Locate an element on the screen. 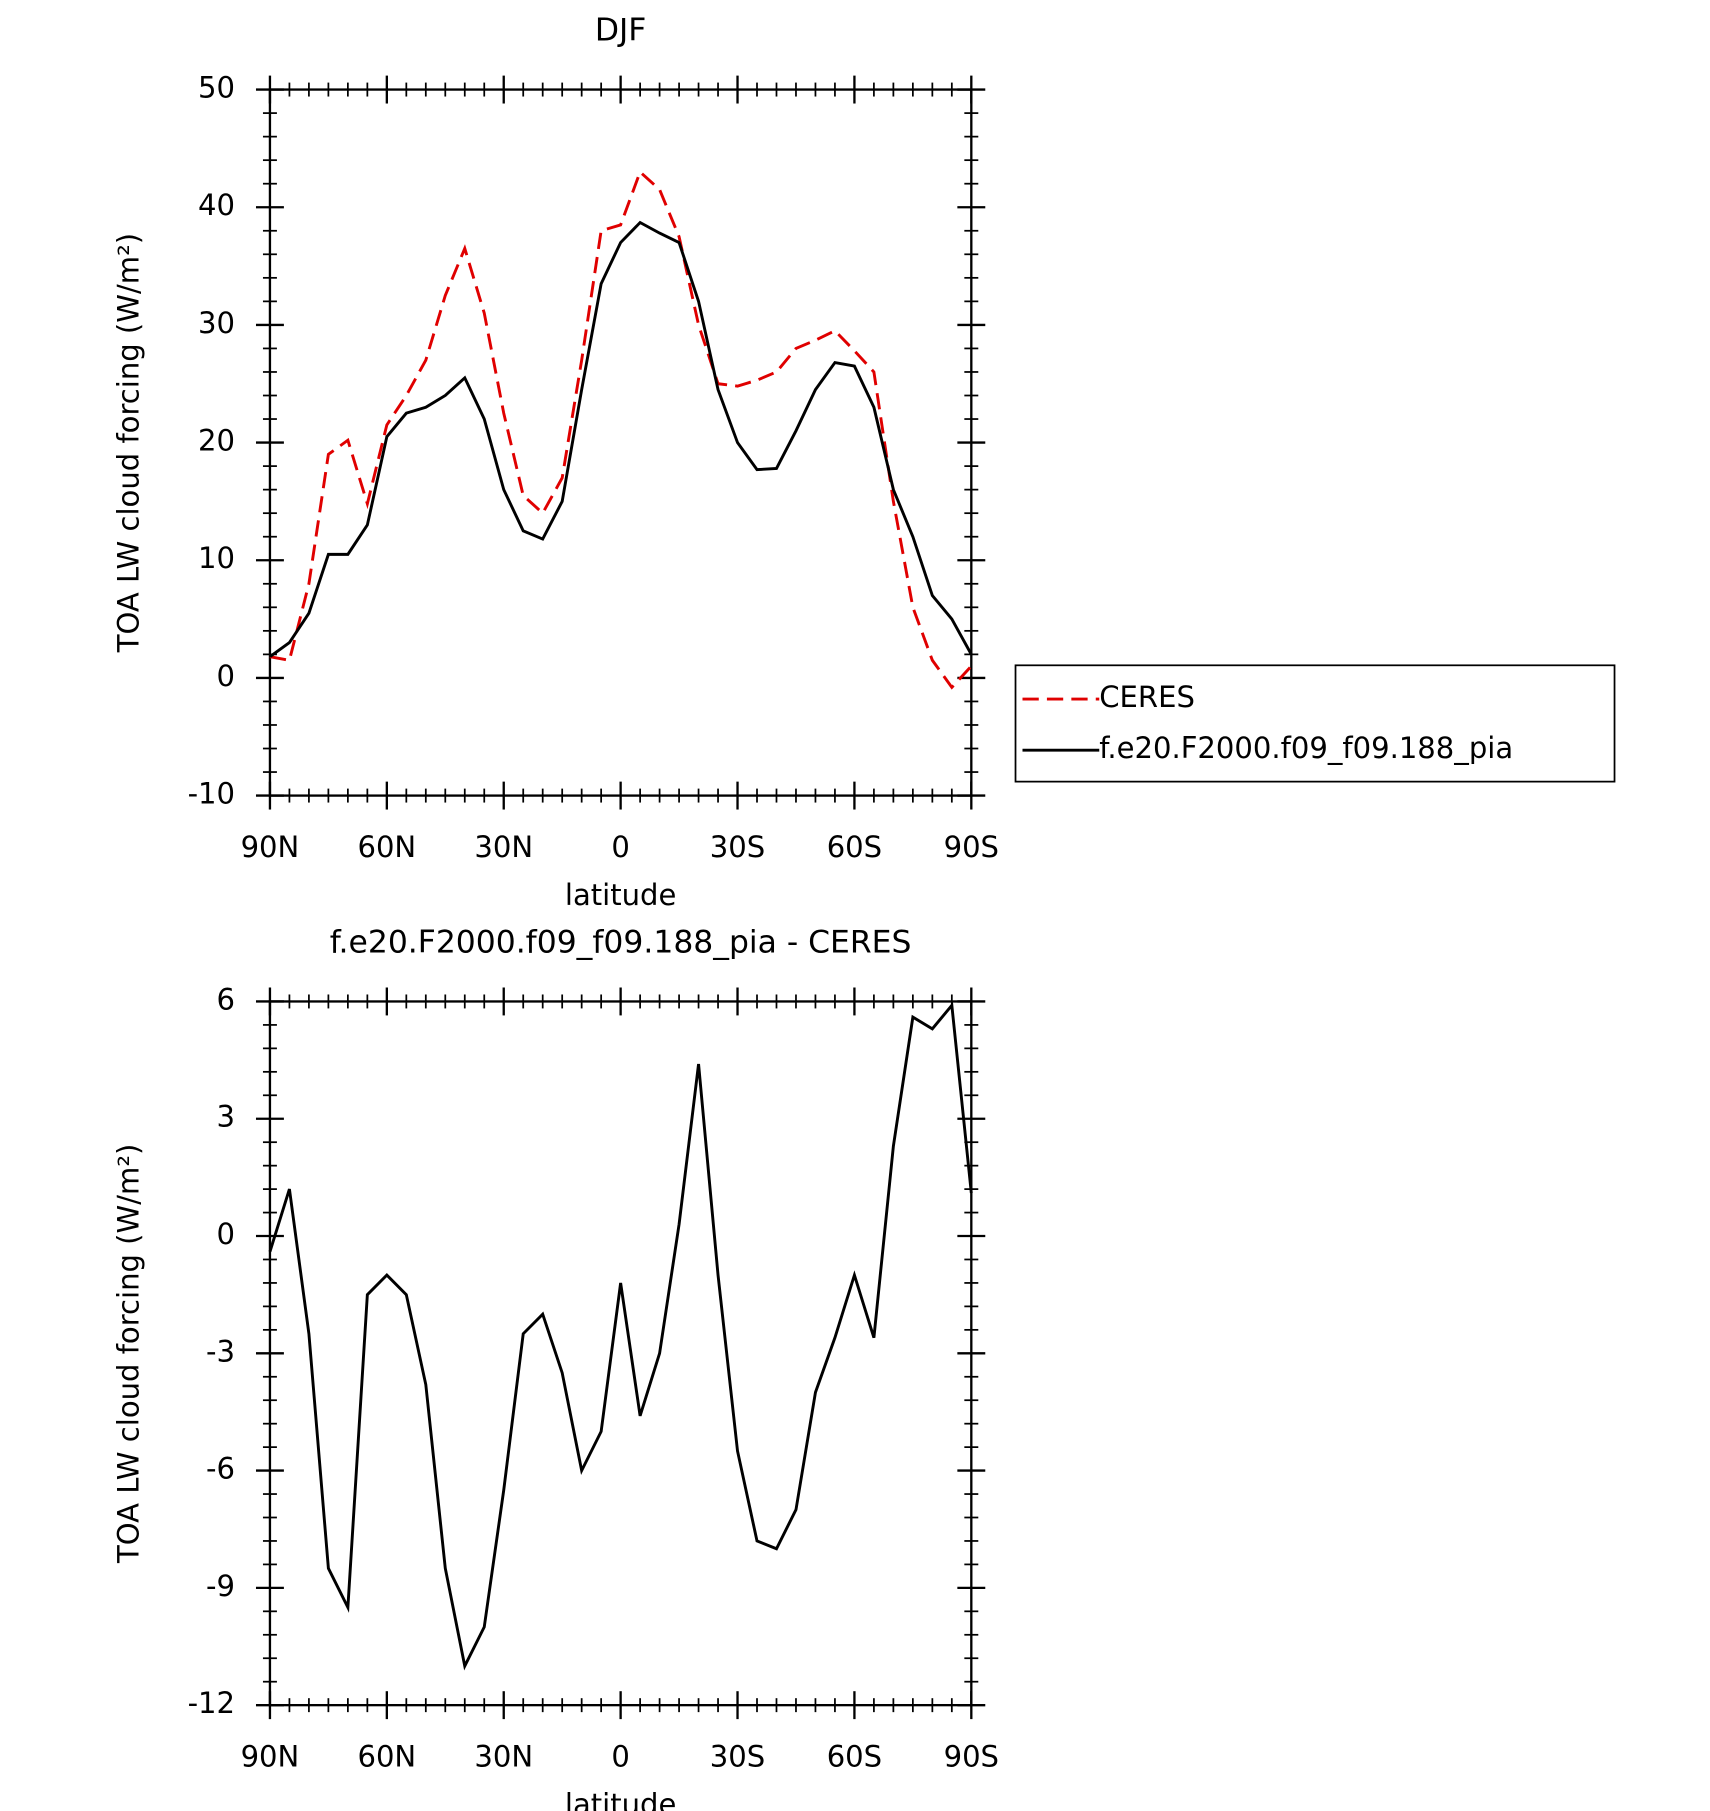  legend-label: f.e20.F2000.f09_f09.188_pia is located at coordinates (1306, 748).